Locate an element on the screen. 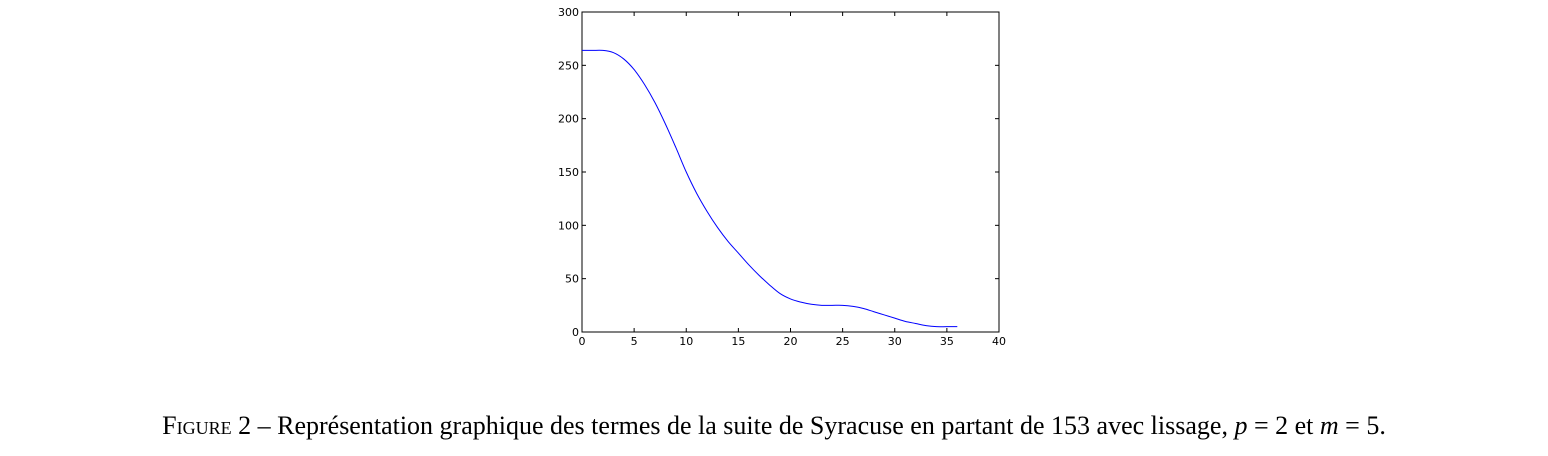 The width and height of the screenshot is (1548, 456). y-tick-labels: 0 50 100 150 200 250 300 is located at coordinates (568, 172).